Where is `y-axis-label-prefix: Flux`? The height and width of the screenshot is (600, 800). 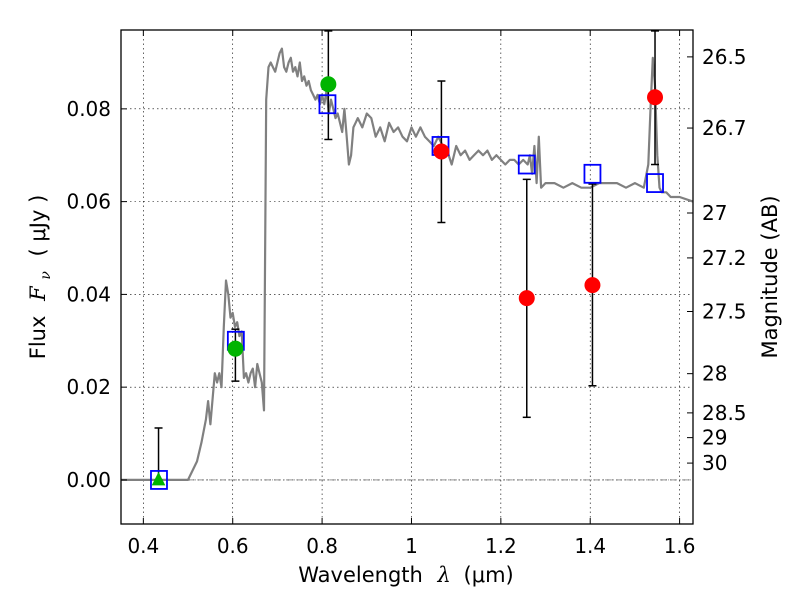
y-axis-label-prefix: Flux is located at coordinates (38, 338).